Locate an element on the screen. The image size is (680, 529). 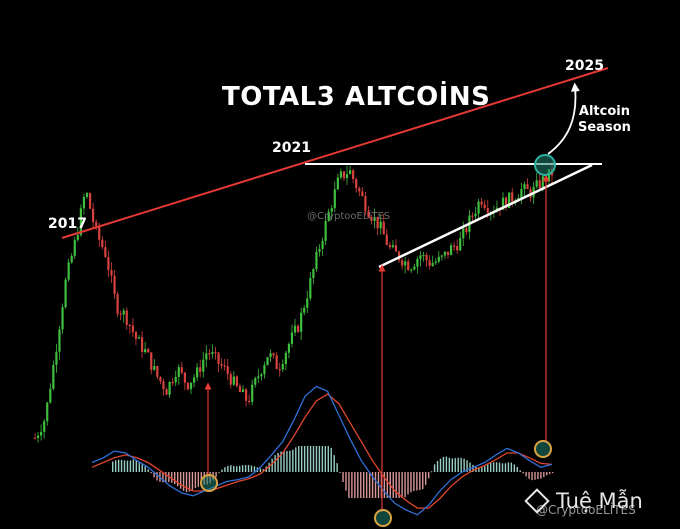
rising-support-line is located at coordinates (485, 216).